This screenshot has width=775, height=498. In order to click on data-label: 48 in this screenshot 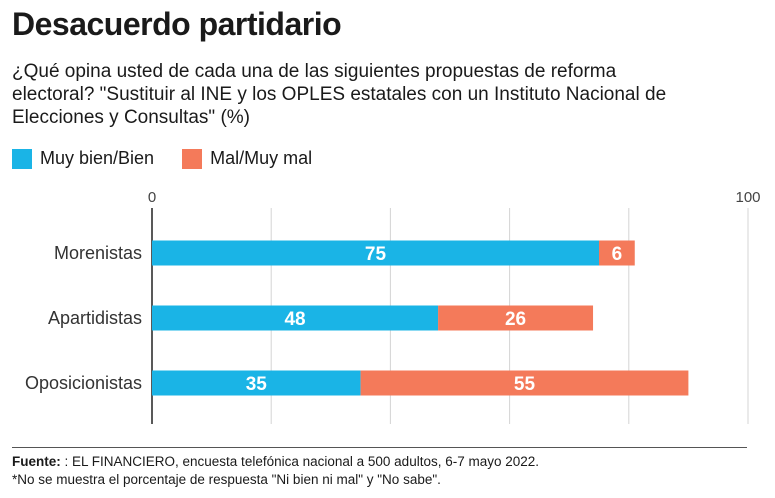, I will do `click(294, 319)`.